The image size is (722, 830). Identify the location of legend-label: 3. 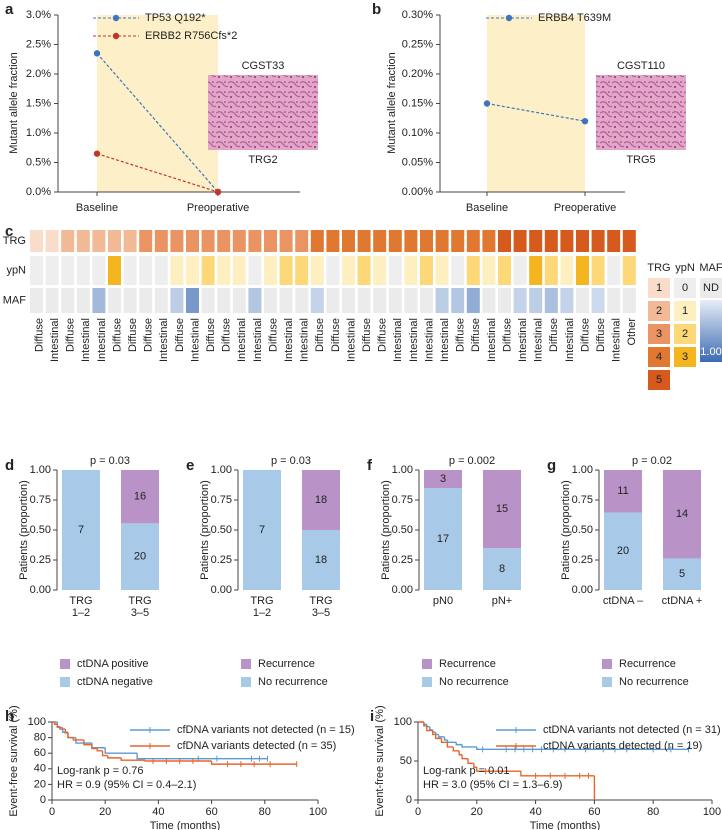
(659, 334).